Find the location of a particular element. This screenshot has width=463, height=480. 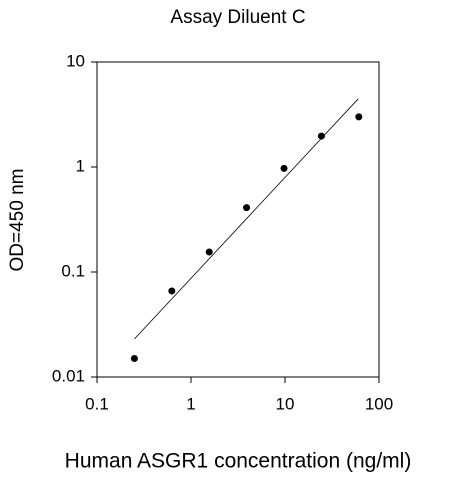

y-tick-label: 0.1 is located at coordinates (73, 270).